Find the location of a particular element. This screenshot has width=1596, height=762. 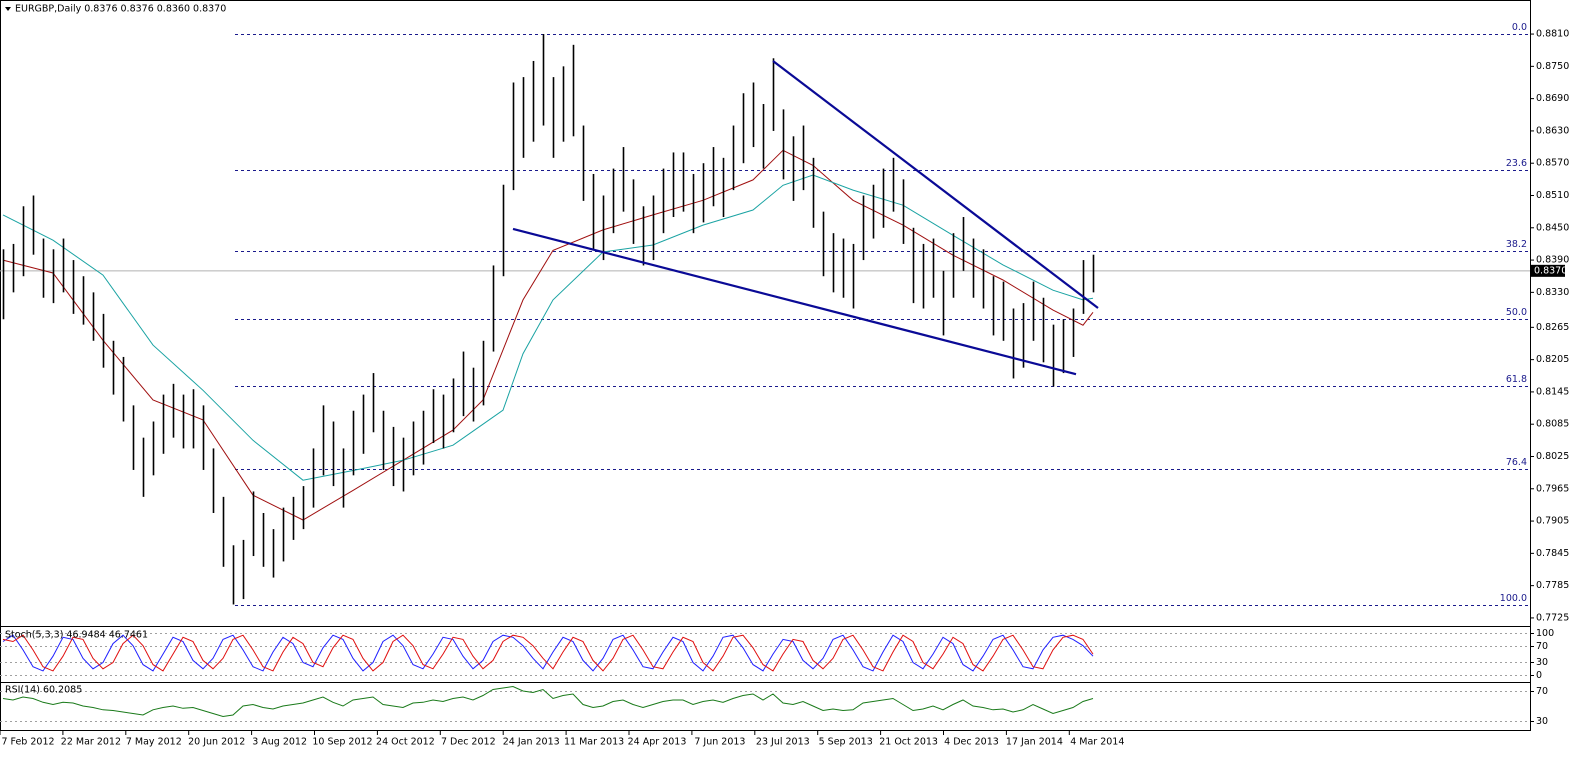

x-tick-label: 24 Apr 2013 is located at coordinates (657, 742).